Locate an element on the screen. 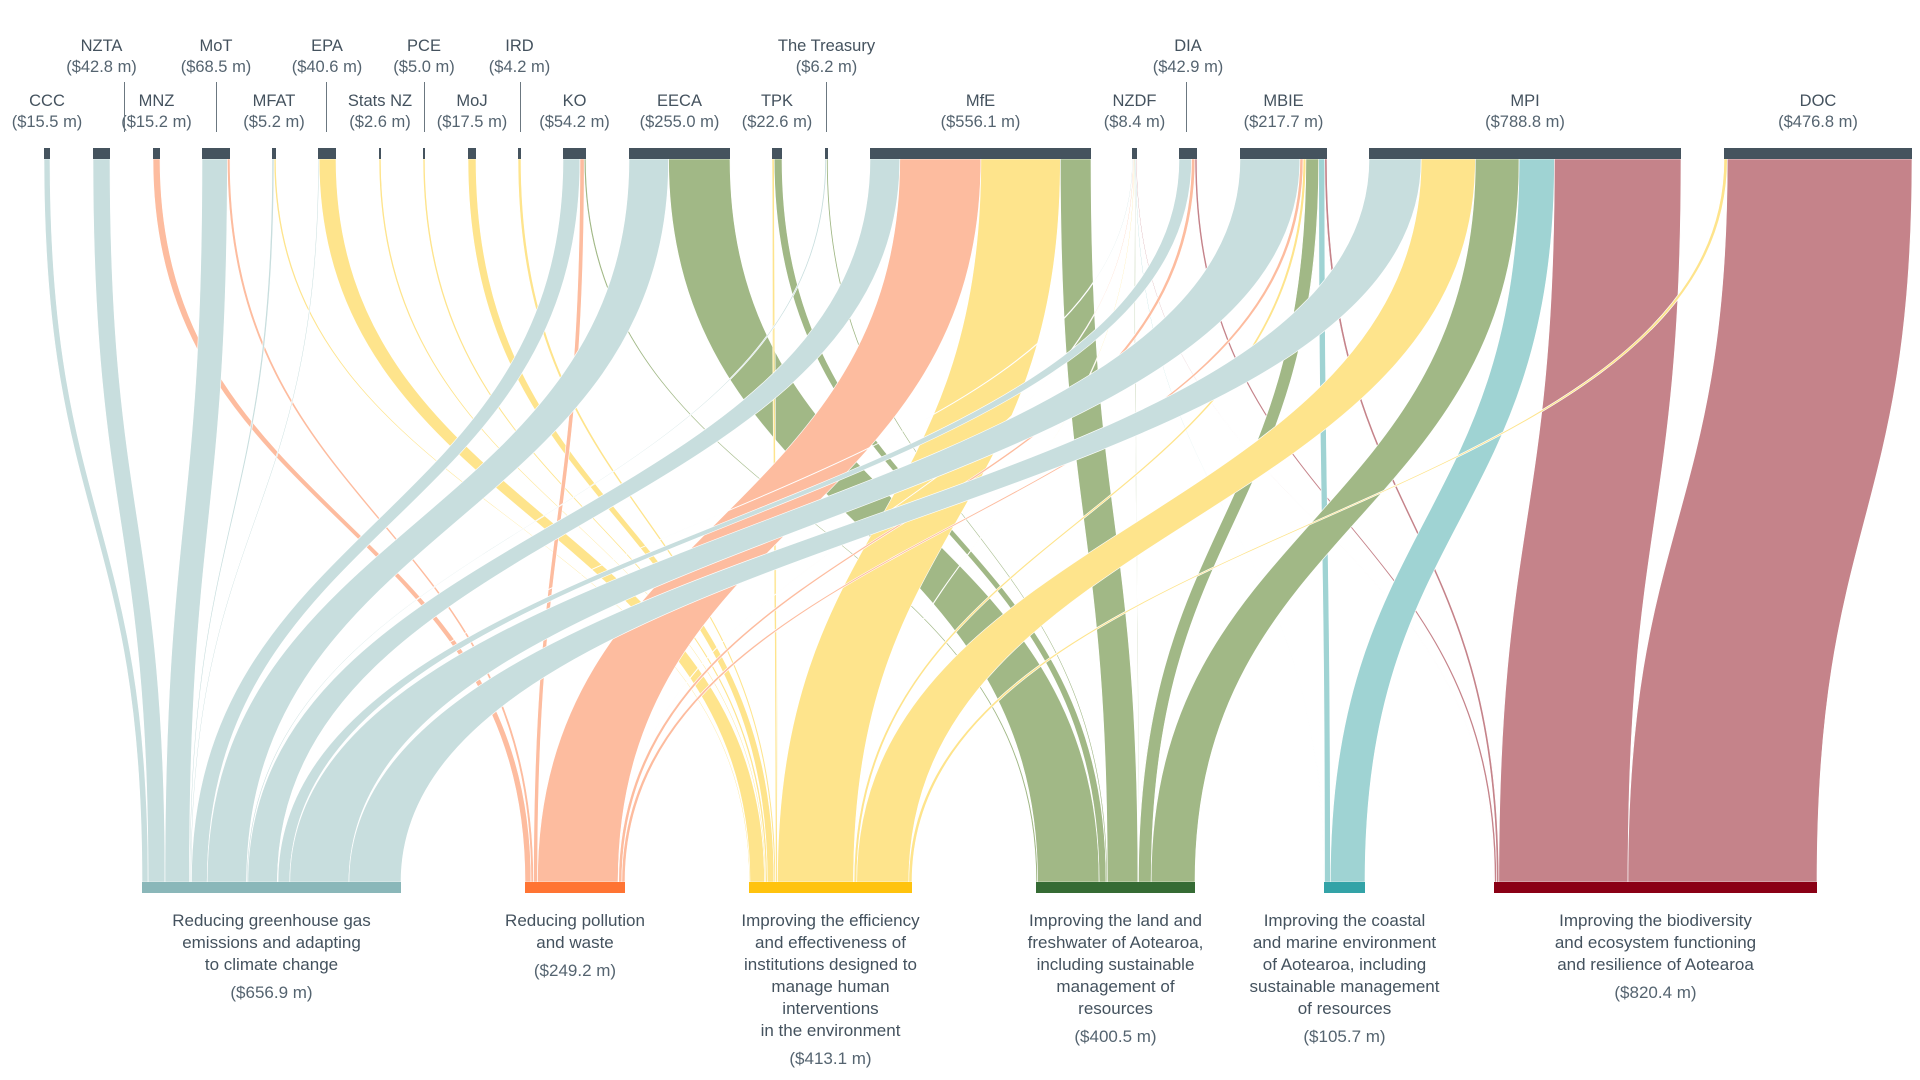 The width and height of the screenshot is (1920, 1080). target-name-line: management of is located at coordinates (1115, 986).